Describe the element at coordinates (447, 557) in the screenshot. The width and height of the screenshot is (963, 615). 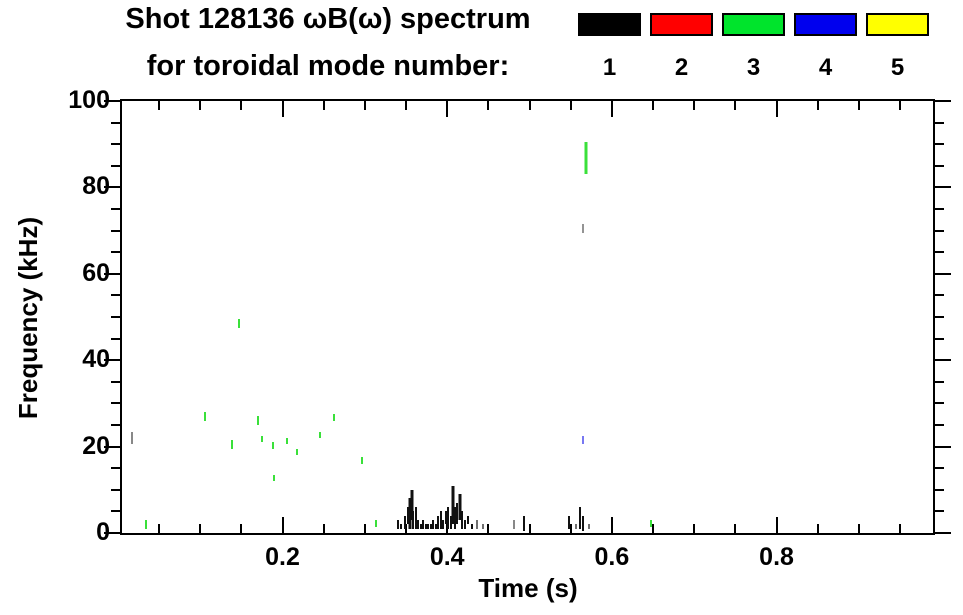
I see `x-tick-label: 0.4` at that location.